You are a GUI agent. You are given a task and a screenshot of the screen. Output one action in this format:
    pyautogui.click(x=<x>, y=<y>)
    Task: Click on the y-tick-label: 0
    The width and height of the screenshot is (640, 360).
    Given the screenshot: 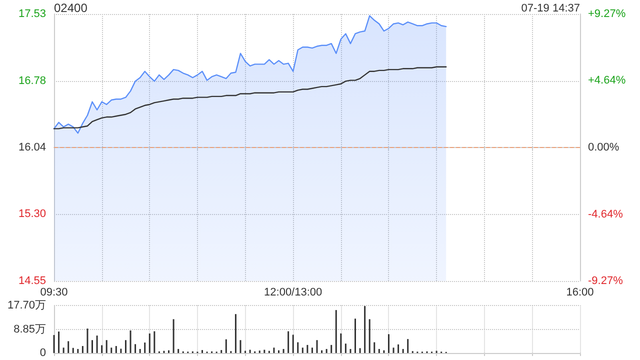 What is the action you would take?
    pyautogui.click(x=43, y=353)
    